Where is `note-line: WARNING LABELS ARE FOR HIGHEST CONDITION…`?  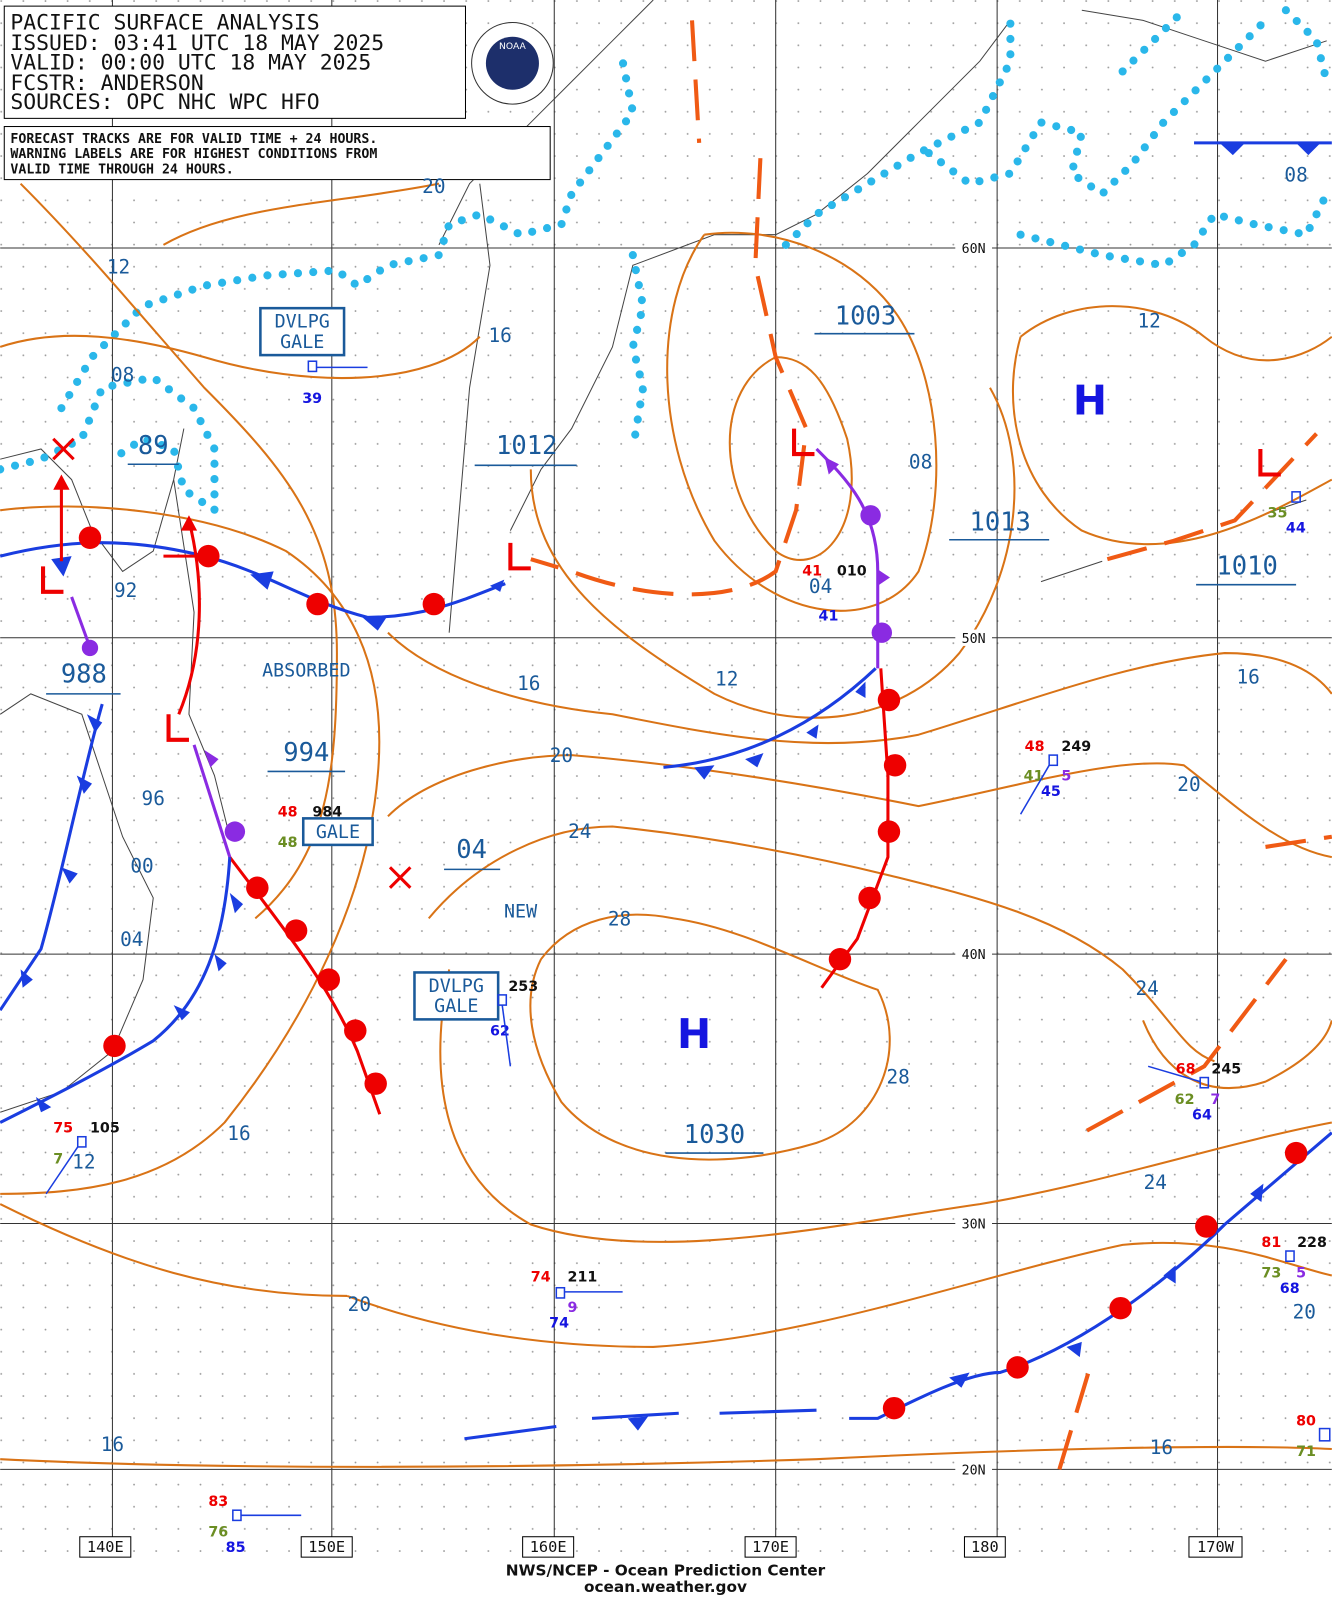
note-line: WARNING LABELS ARE FOR HIGHEST CONDITION… is located at coordinates (193, 154).